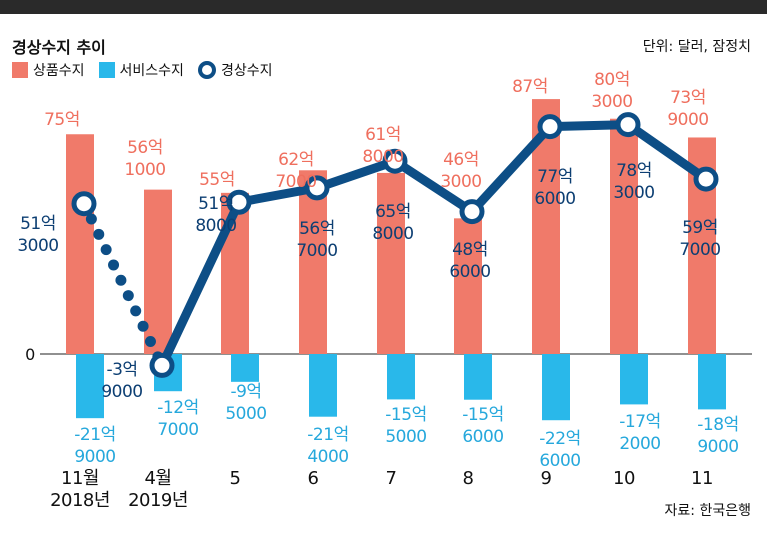 The image size is (767, 547). What do you see at coordinates (383, 135) in the screenshot?
I see `label-goods-4-line-0: 61억` at bounding box center [383, 135].